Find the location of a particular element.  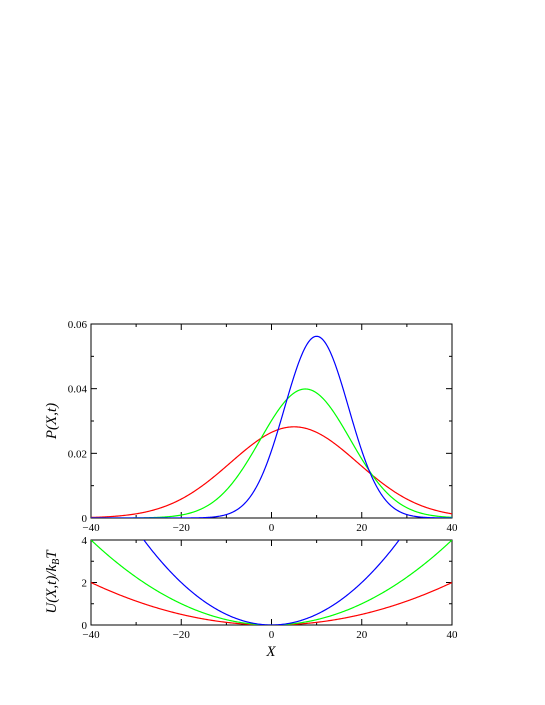

top-y-tick-labels: 0 0.02 0.04 0.06 is located at coordinates (78, 422).